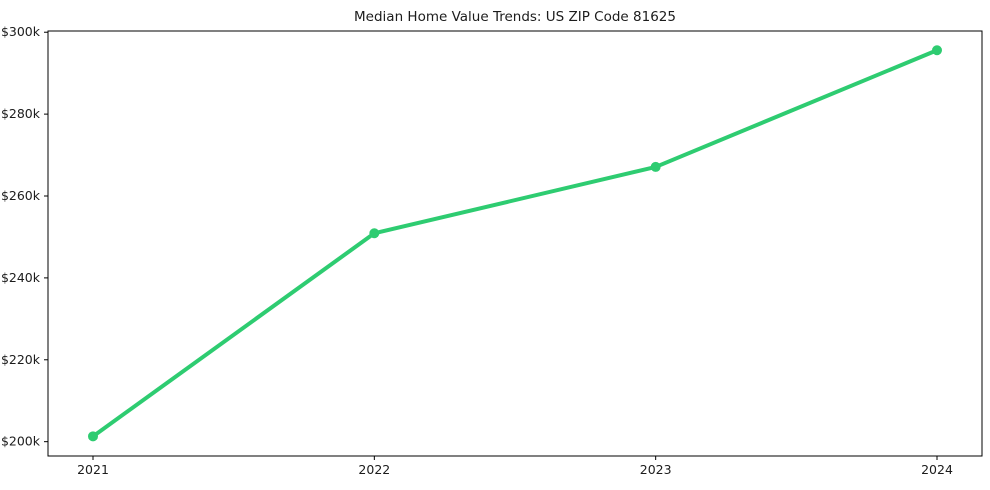  Describe the element at coordinates (374, 469) in the screenshot. I see `x-axis-tick-label: 2022` at that location.